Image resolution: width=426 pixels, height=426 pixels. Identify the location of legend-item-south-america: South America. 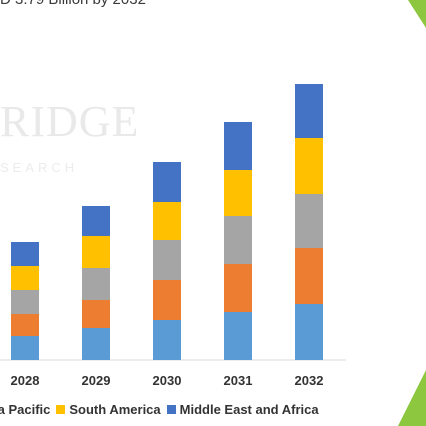
(108, 409).